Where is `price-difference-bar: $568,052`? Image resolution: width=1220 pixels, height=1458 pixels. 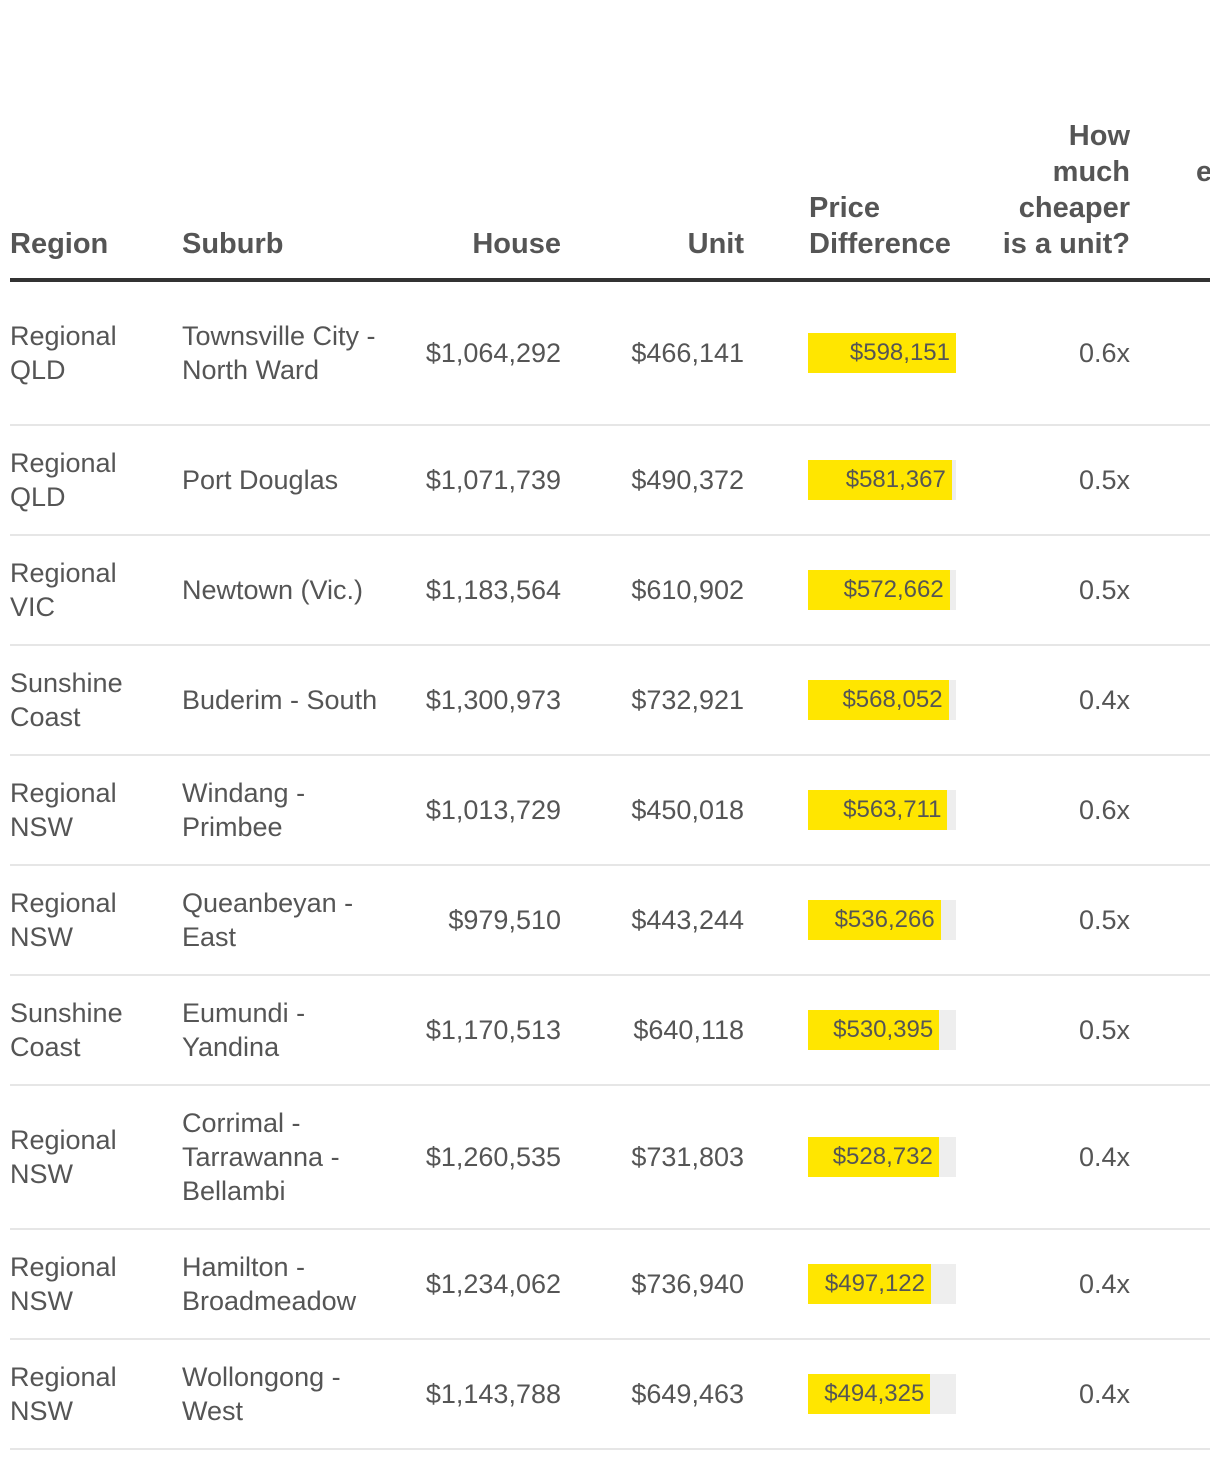 price-difference-bar: $568,052 is located at coordinates (878, 700).